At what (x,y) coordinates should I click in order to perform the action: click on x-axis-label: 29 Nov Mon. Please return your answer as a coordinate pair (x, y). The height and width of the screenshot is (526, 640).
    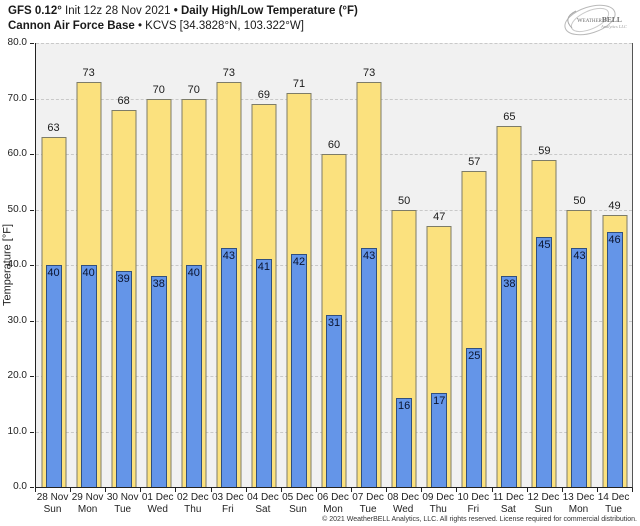
    Looking at the image, I should click on (87, 503).